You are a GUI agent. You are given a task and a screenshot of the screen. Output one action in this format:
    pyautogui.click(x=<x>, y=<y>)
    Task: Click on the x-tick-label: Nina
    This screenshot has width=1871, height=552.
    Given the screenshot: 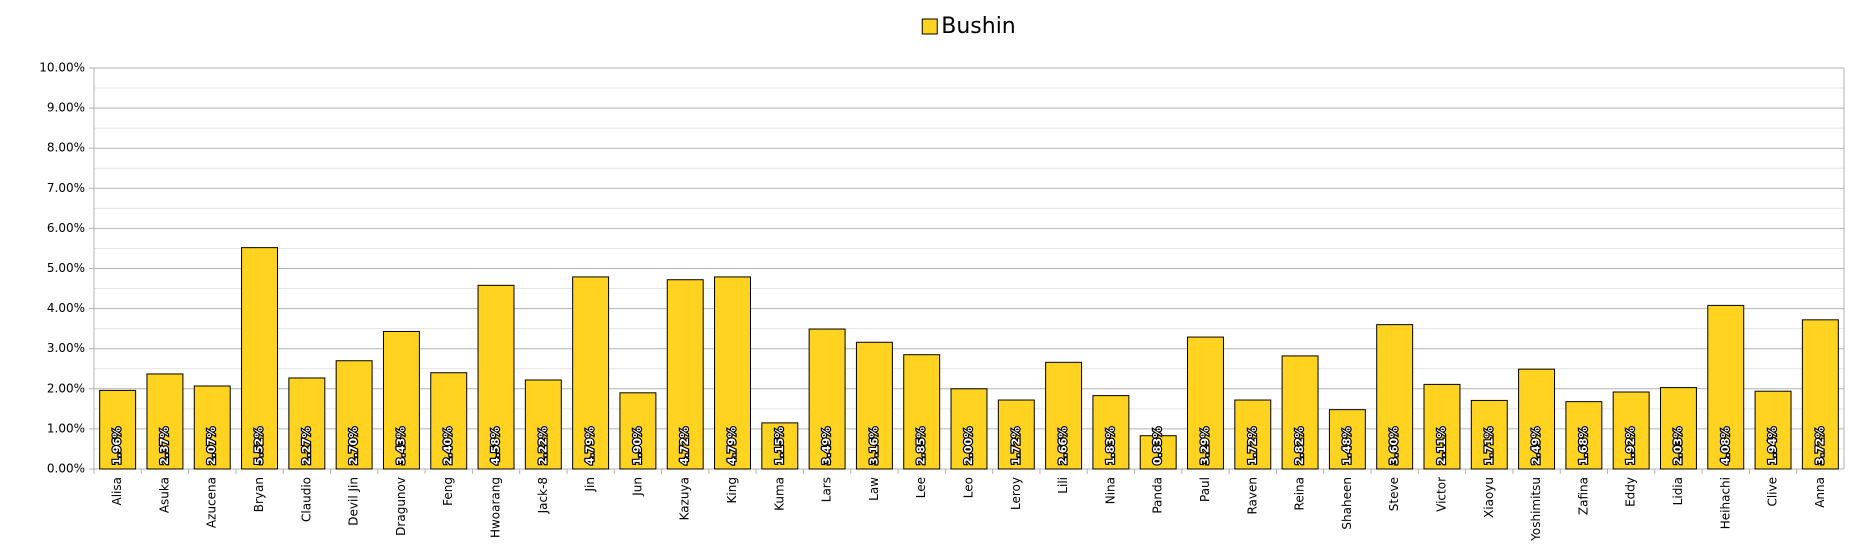 What is the action you would take?
    pyautogui.click(x=1110, y=490)
    